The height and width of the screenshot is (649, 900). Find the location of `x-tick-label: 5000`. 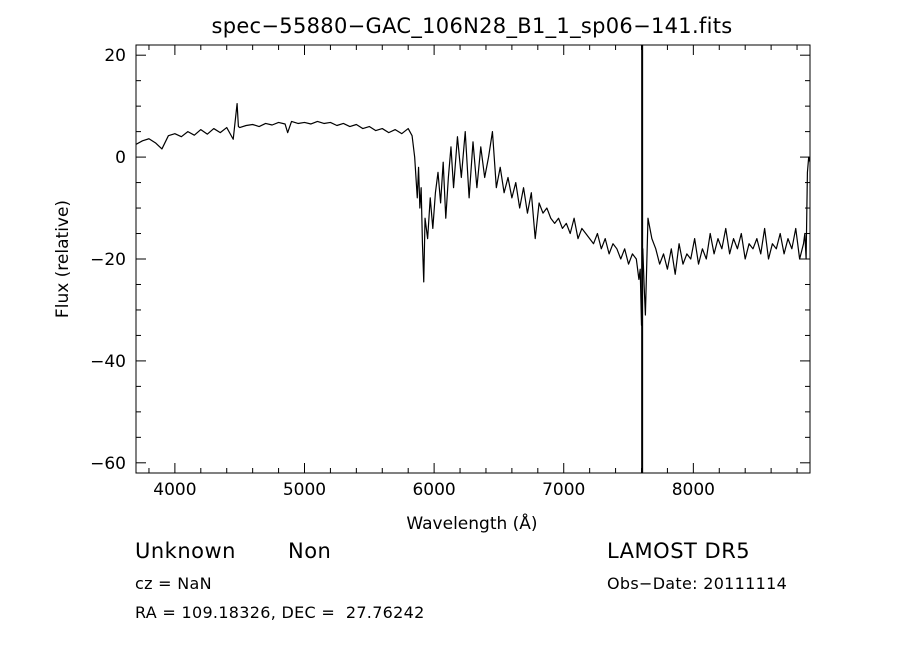

x-tick-label: 5000 is located at coordinates (304, 490).